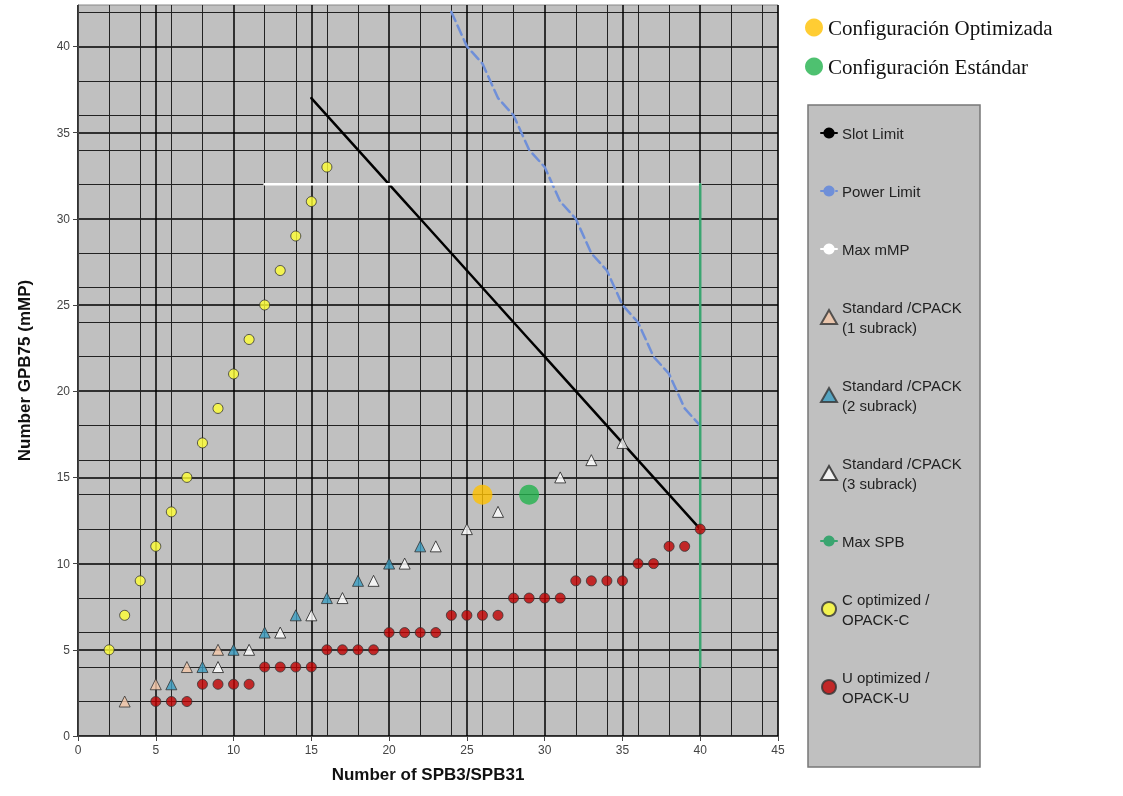  What do you see at coordinates (886, 687) in the screenshot?
I see `legend-label: U optimized /OPACK-U` at bounding box center [886, 687].